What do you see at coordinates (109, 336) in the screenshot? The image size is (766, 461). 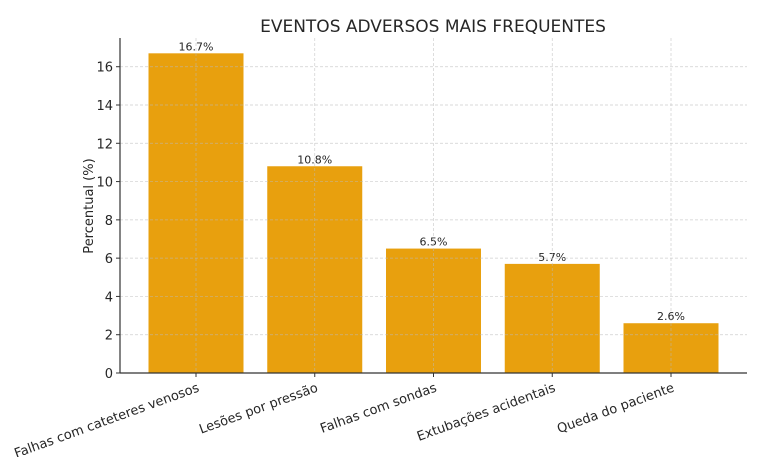 I see `y-tick-label: 2` at bounding box center [109, 336].